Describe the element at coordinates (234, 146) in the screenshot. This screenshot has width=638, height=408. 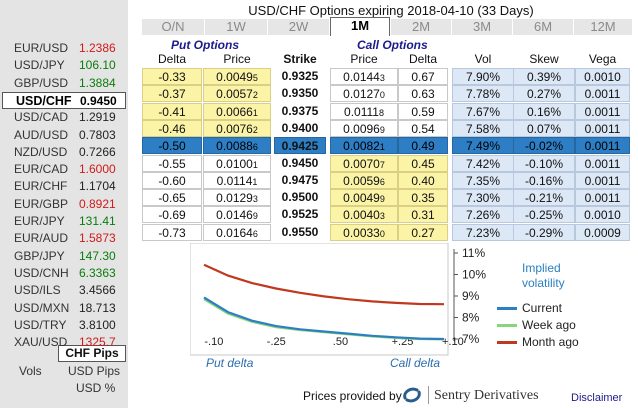
I see `price-main: 0.0088` at that location.